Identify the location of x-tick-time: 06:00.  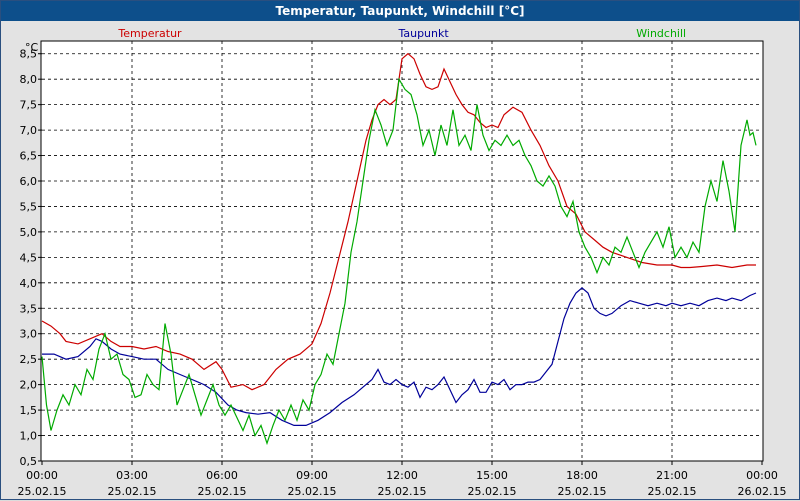
(222, 475).